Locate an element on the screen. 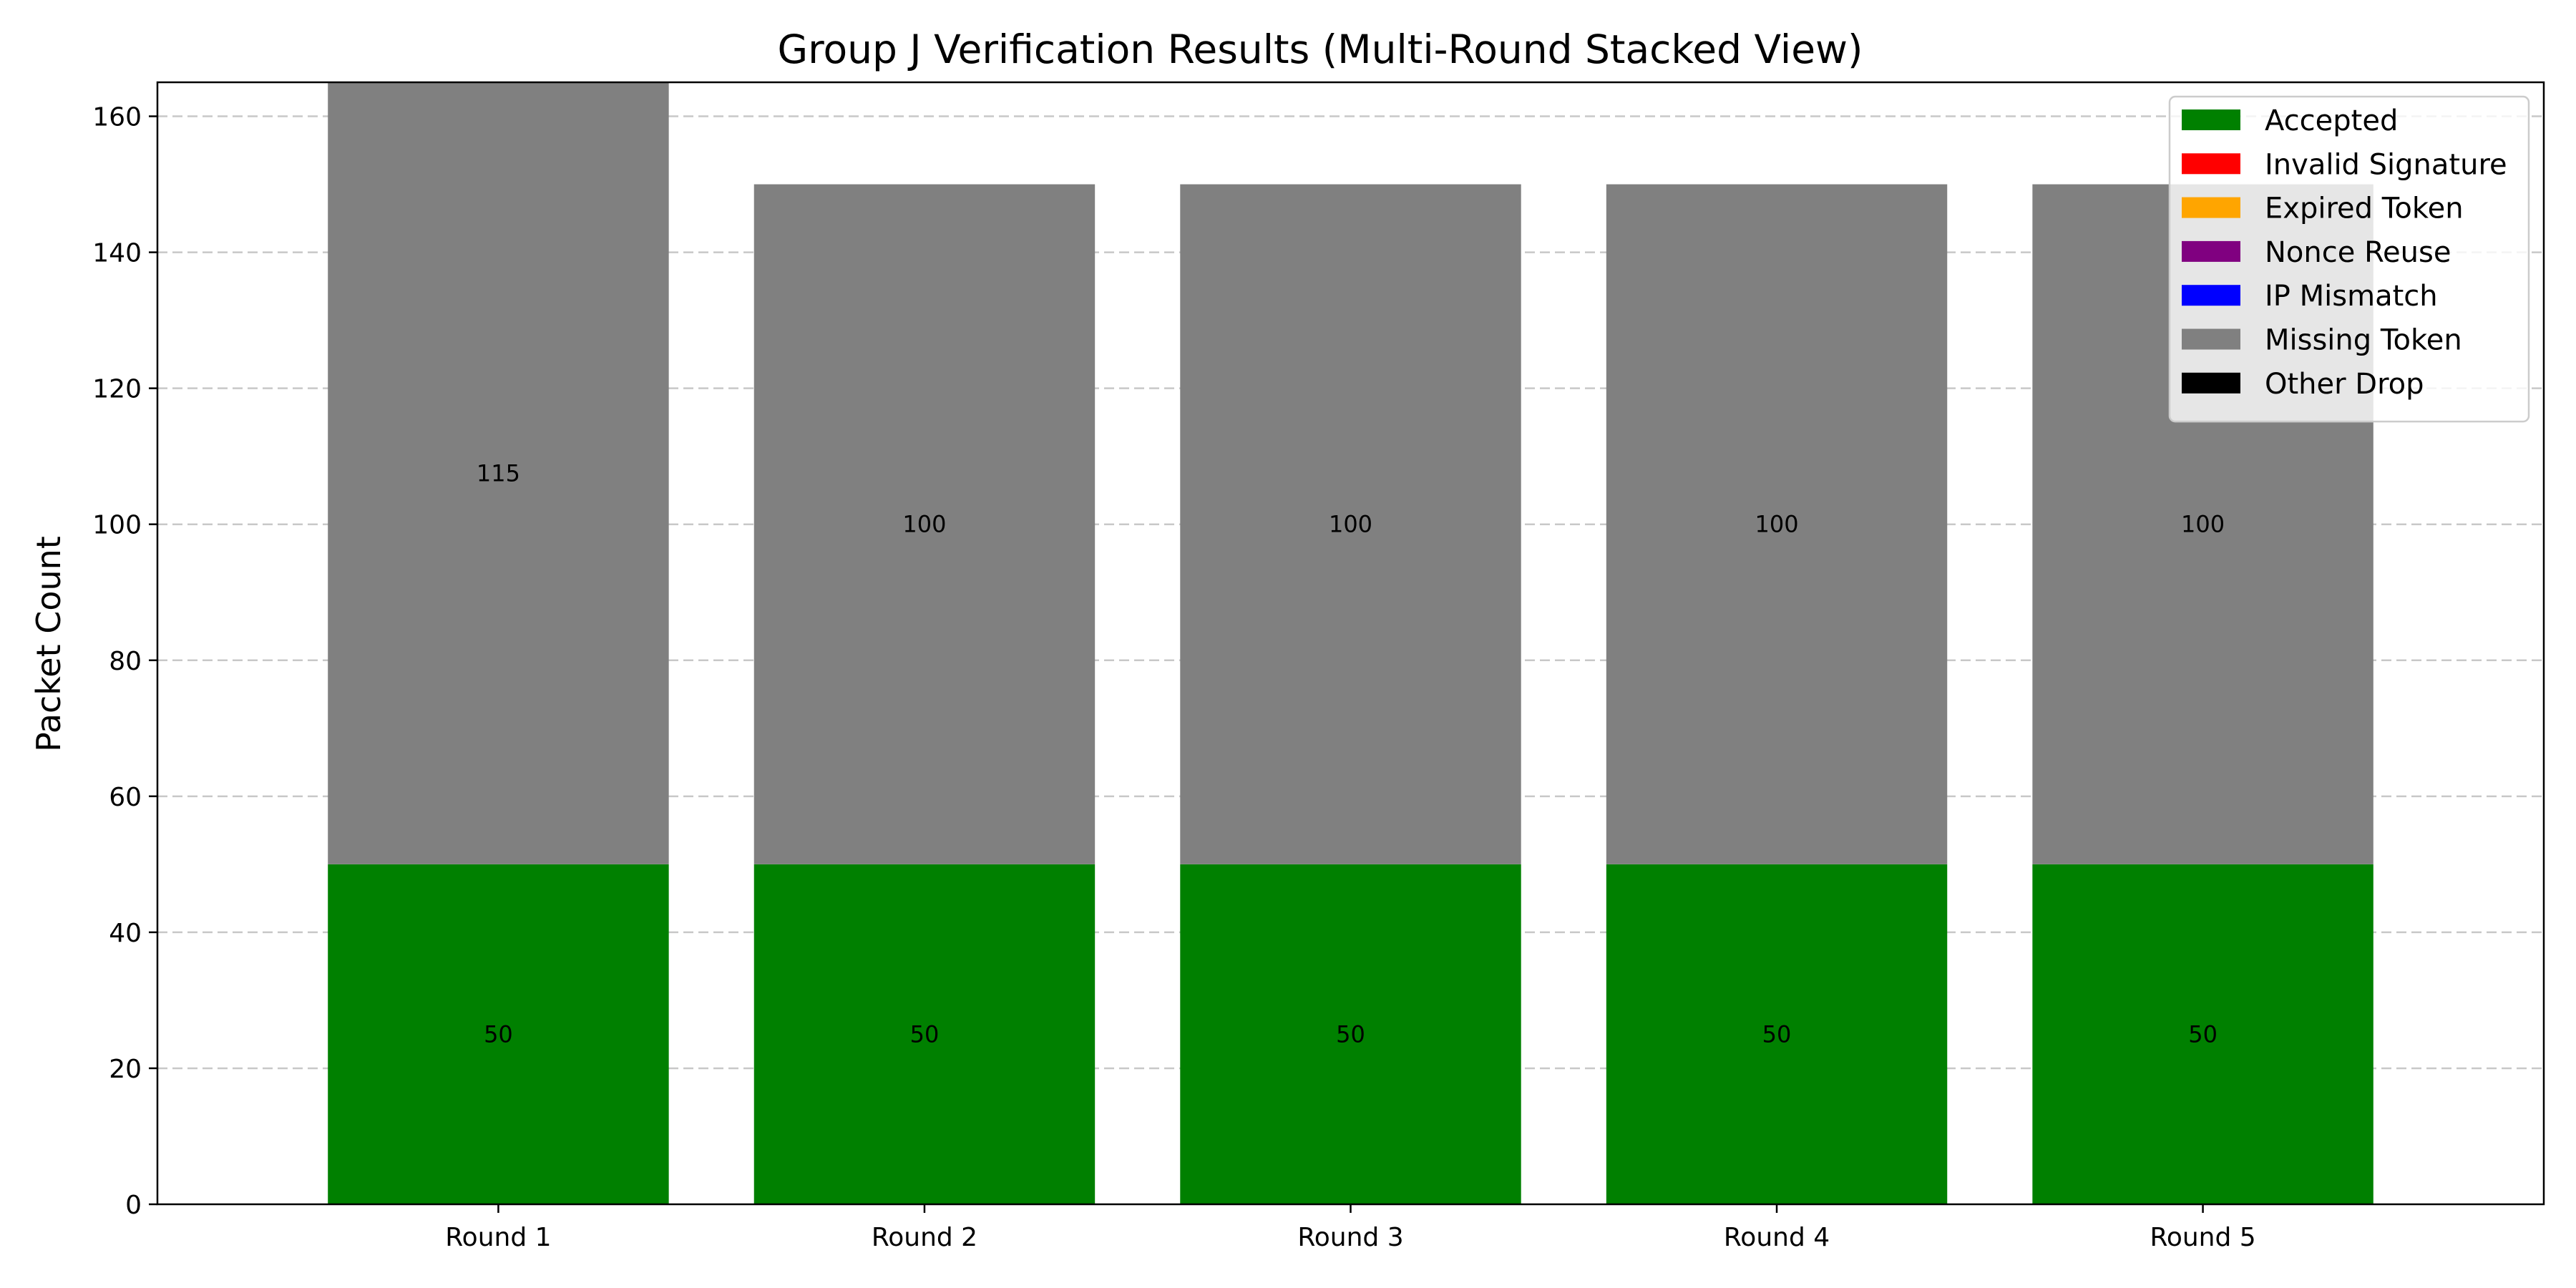 The height and width of the screenshot is (1288, 2576). legend-entry-label: Other Drop is located at coordinates (2344, 384).